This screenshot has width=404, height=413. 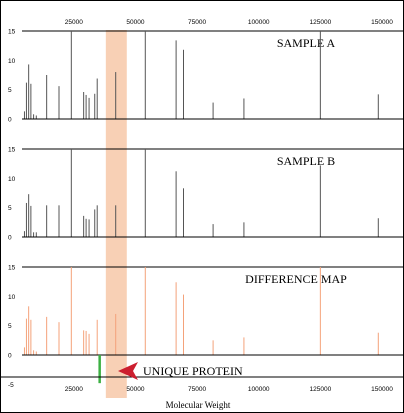 What do you see at coordinates (382, 389) in the screenshot?
I see `bottom-x-tick-label: 150000` at bounding box center [382, 389].